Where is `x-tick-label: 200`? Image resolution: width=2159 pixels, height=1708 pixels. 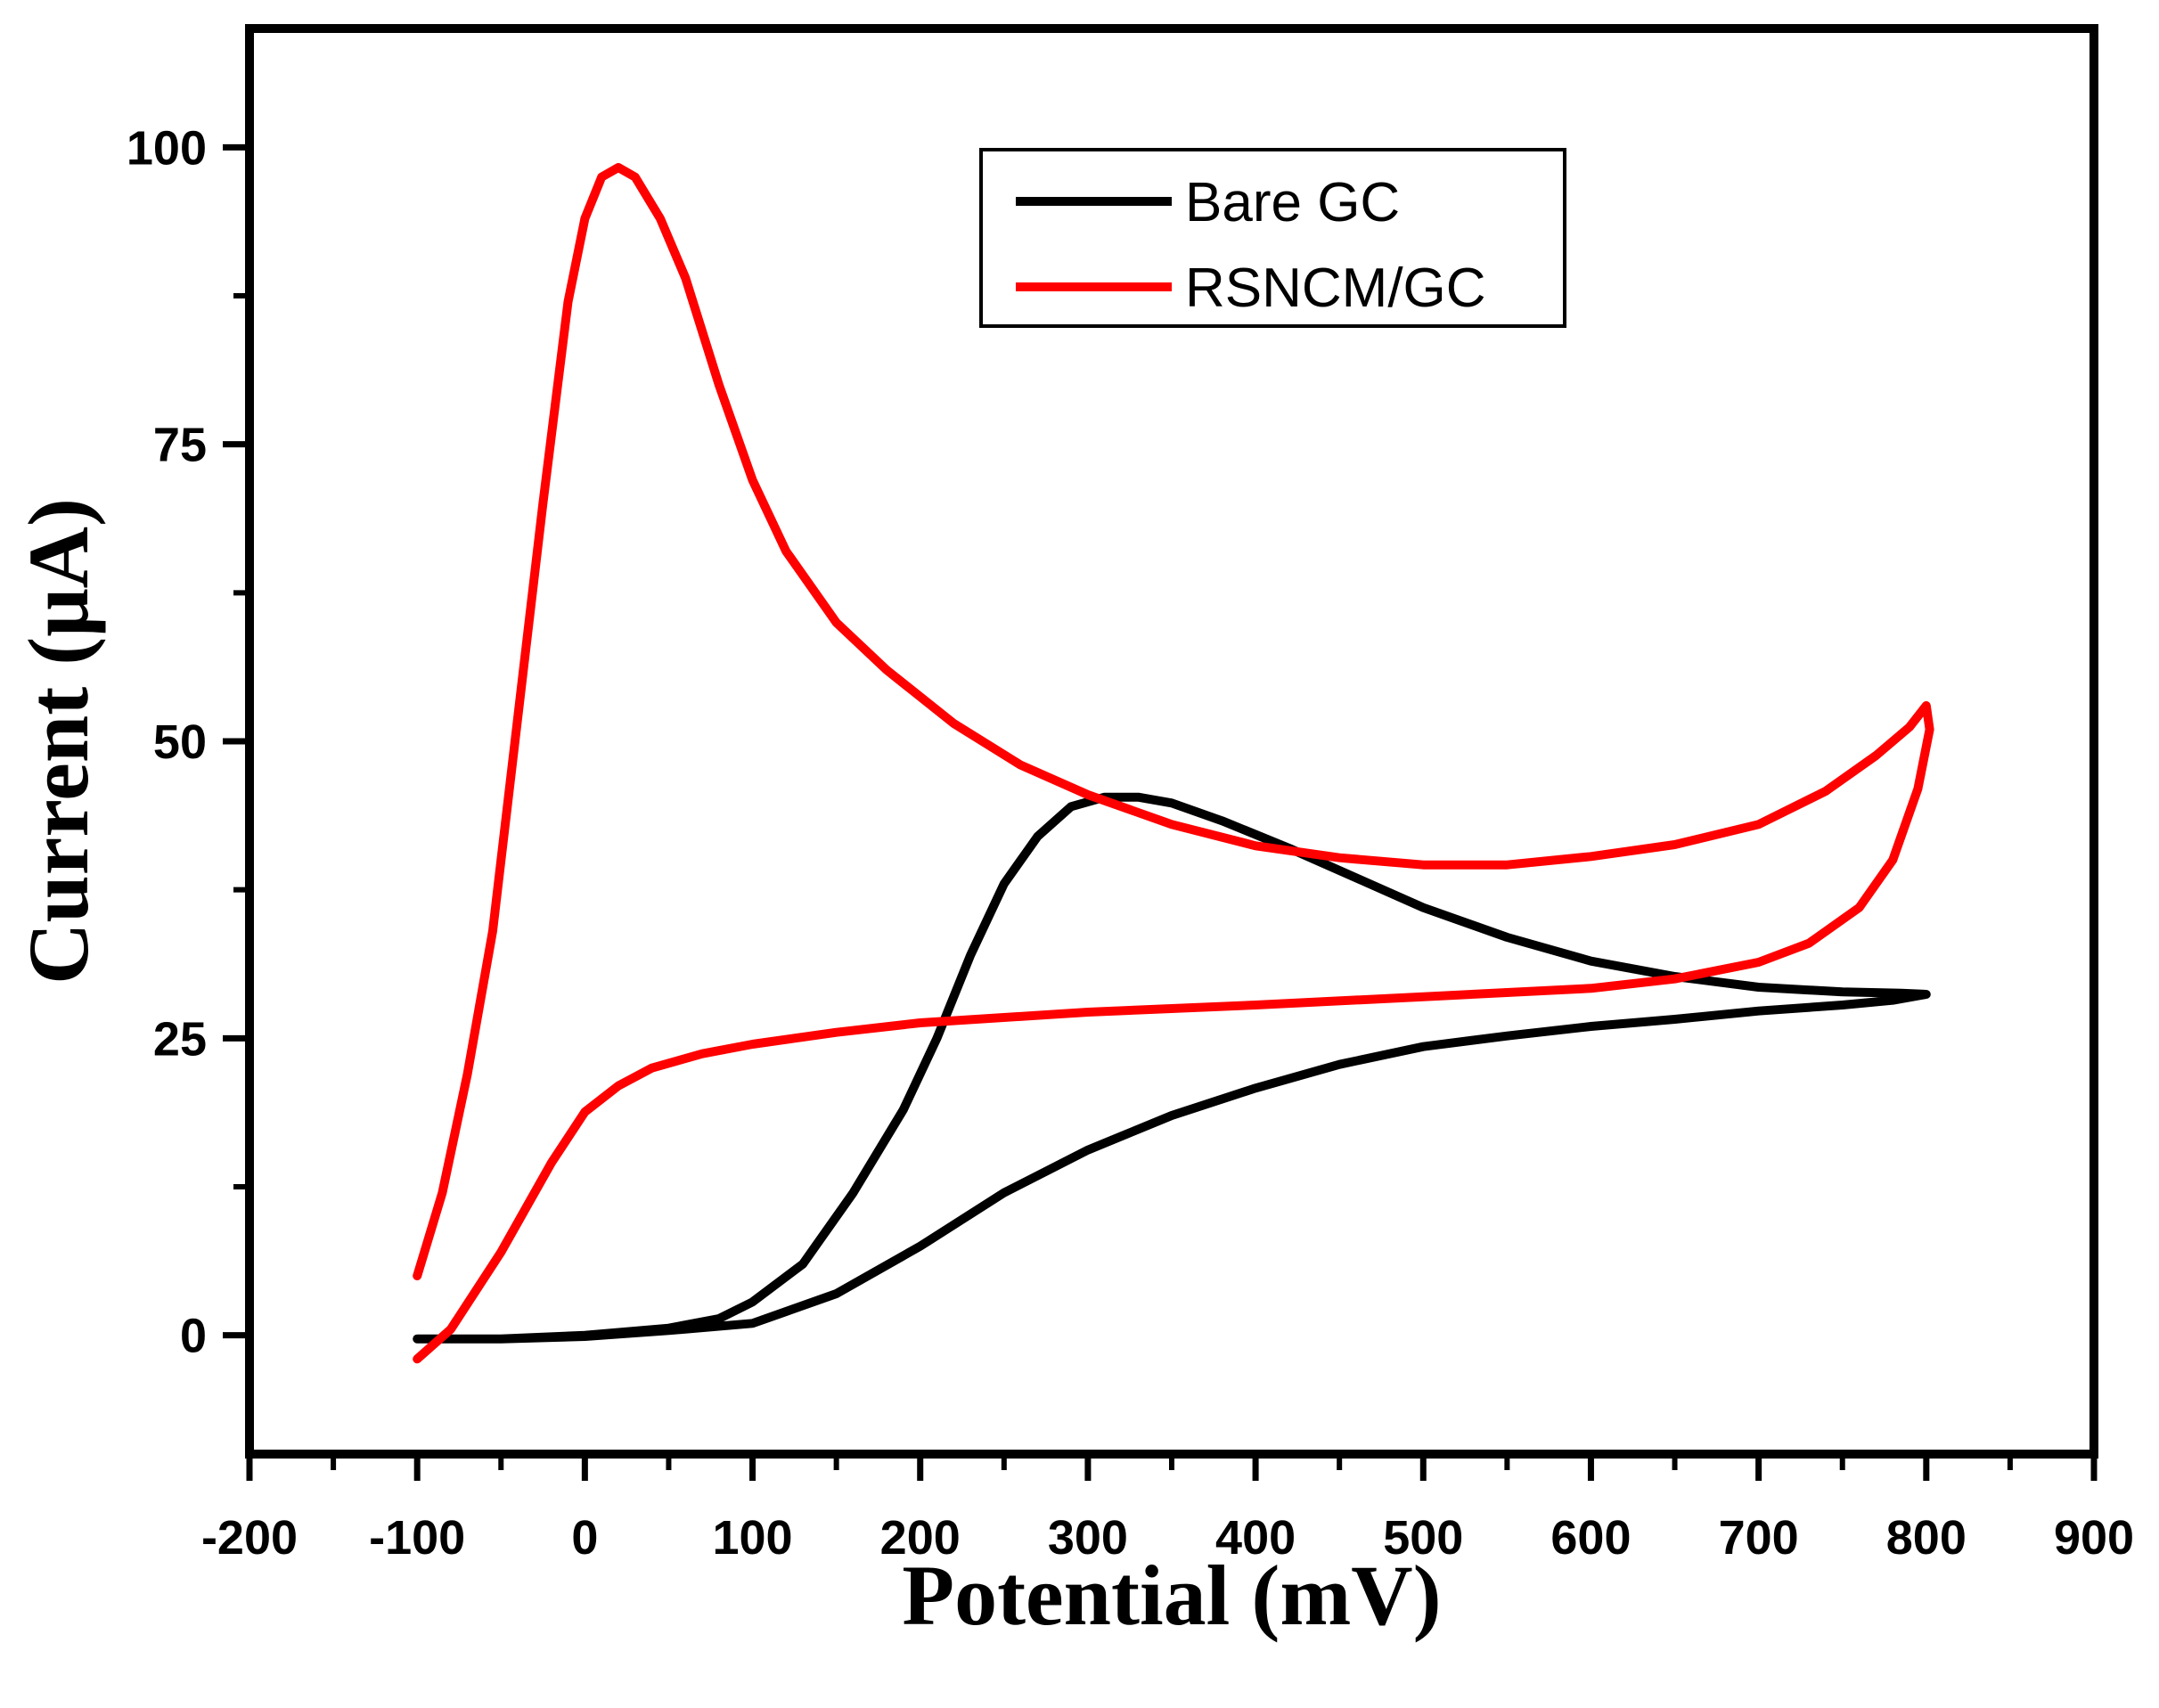
x-tick-label: 200 is located at coordinates (920, 1538).